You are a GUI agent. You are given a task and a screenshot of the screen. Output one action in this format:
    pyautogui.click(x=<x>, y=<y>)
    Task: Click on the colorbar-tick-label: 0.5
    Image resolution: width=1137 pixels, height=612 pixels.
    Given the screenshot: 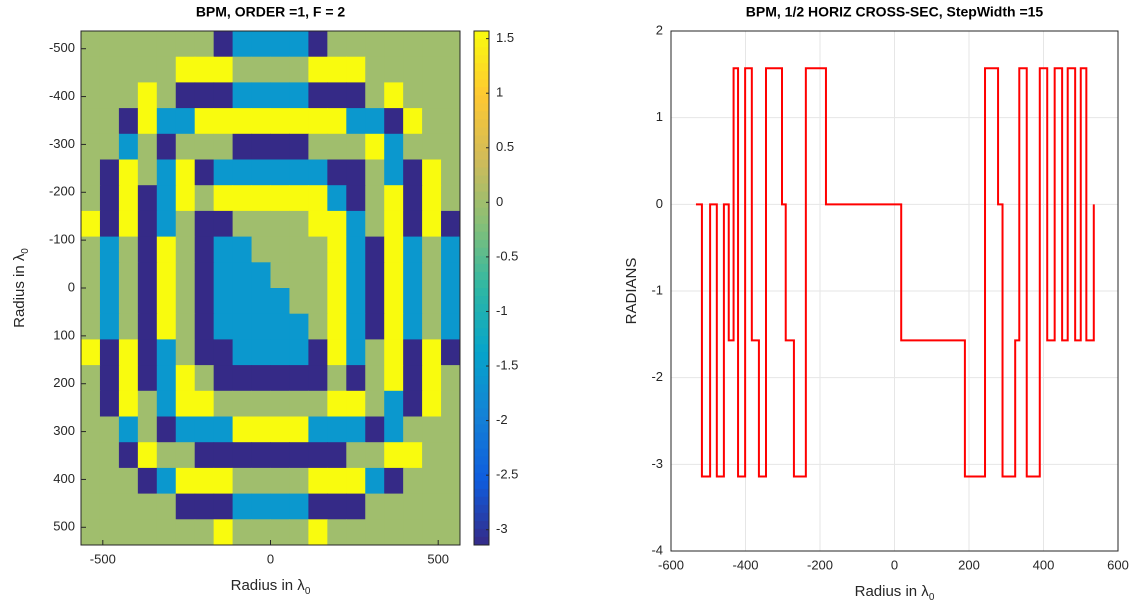 What is the action you would take?
    pyautogui.click(x=505, y=146)
    